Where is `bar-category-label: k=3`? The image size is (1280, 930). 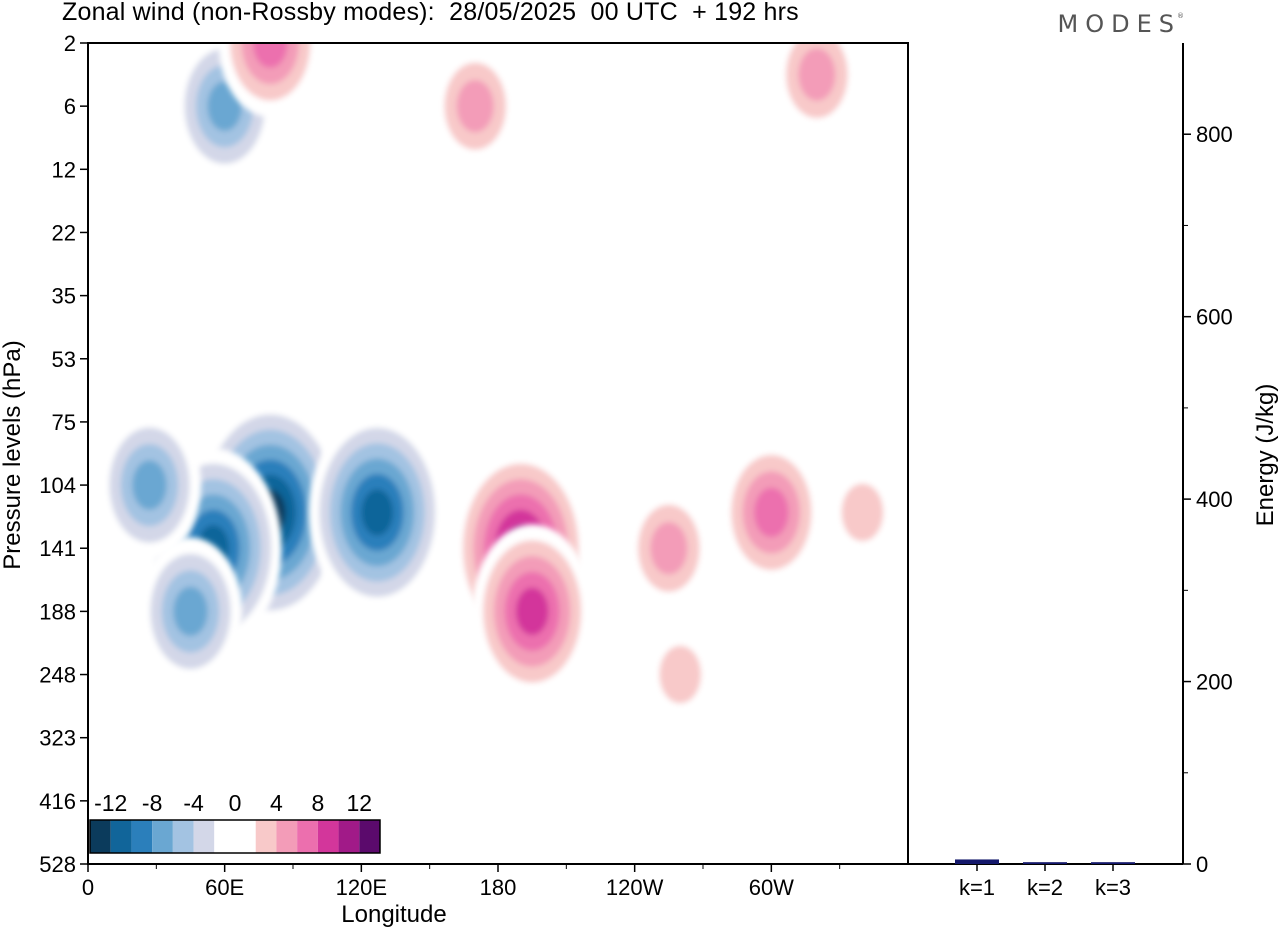
bar-category-label: k=3 is located at coordinates (1113, 887).